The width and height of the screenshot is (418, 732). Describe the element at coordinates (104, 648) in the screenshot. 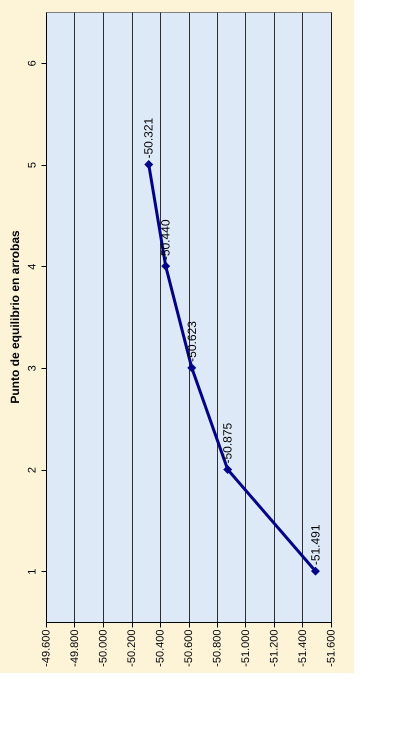

I see `x-tick-label: -50.000` at that location.